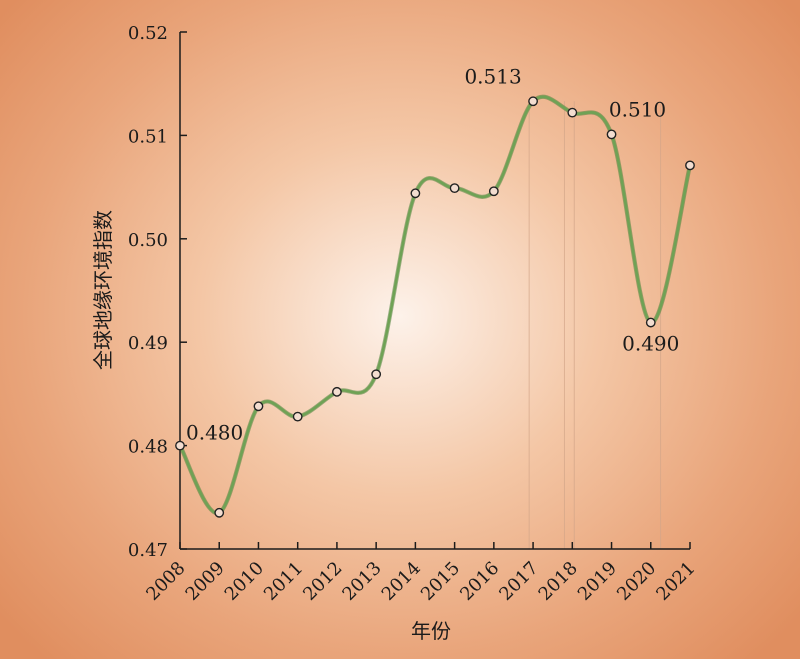 This screenshot has height=659, width=800. Describe the element at coordinates (431, 631) in the screenshot. I see `x-axis-title: 年份` at that location.